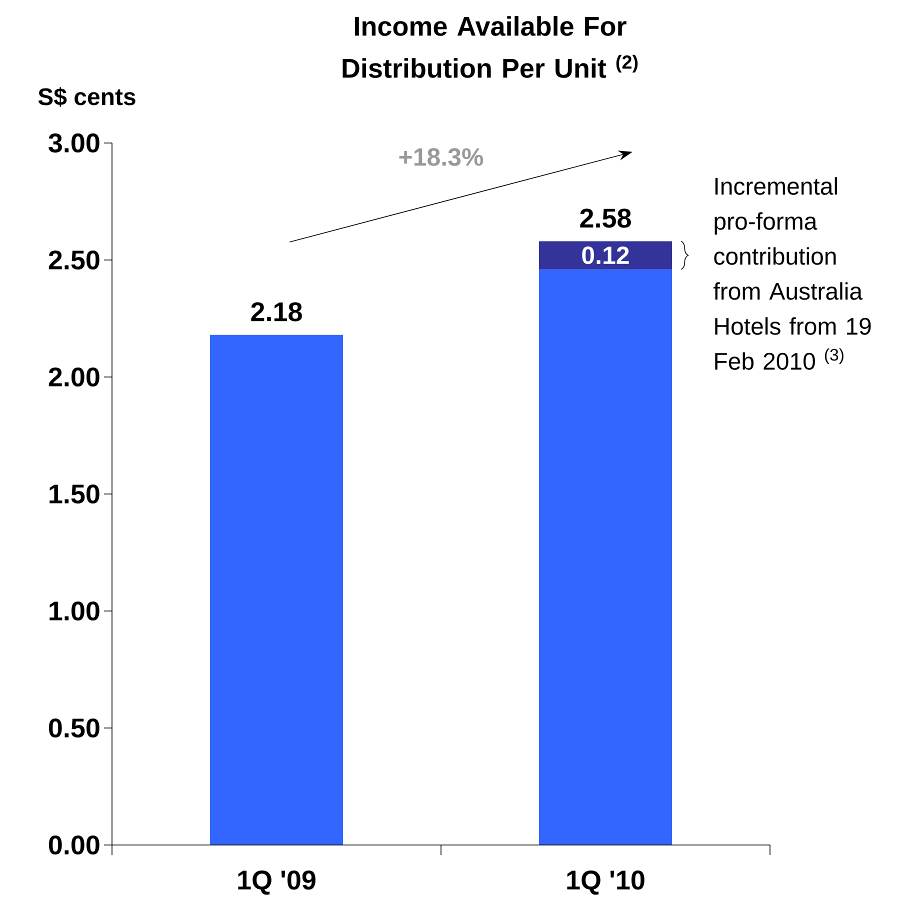  I want to click on x-tick-label: 1Q '10, so click(605, 882).